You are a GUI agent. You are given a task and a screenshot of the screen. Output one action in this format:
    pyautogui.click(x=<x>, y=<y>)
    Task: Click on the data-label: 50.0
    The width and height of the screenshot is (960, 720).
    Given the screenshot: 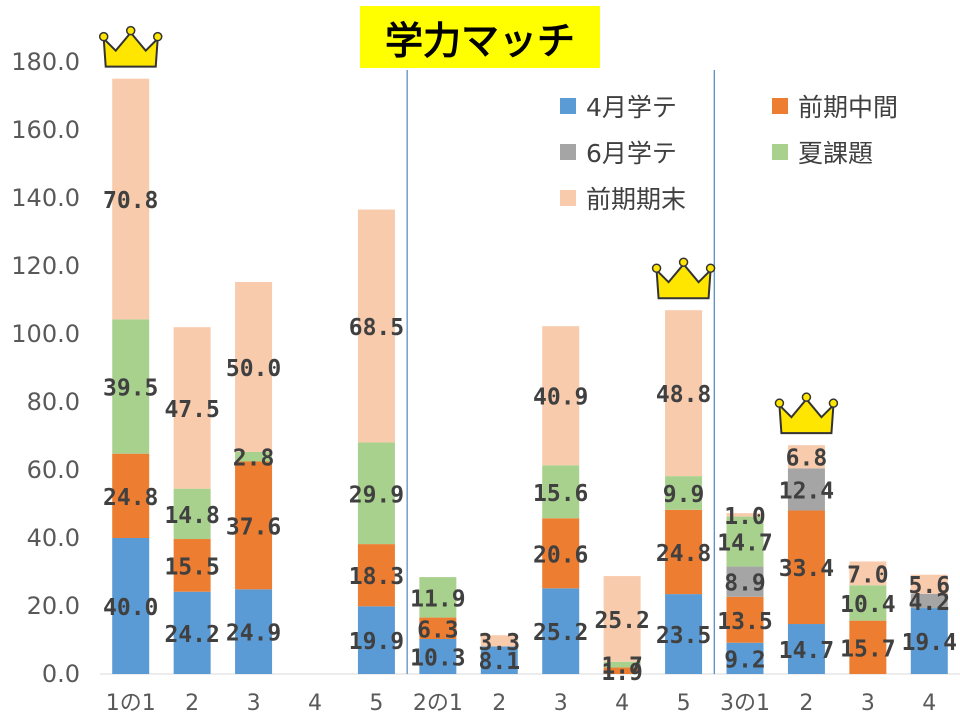 What is the action you would take?
    pyautogui.click(x=253, y=369)
    